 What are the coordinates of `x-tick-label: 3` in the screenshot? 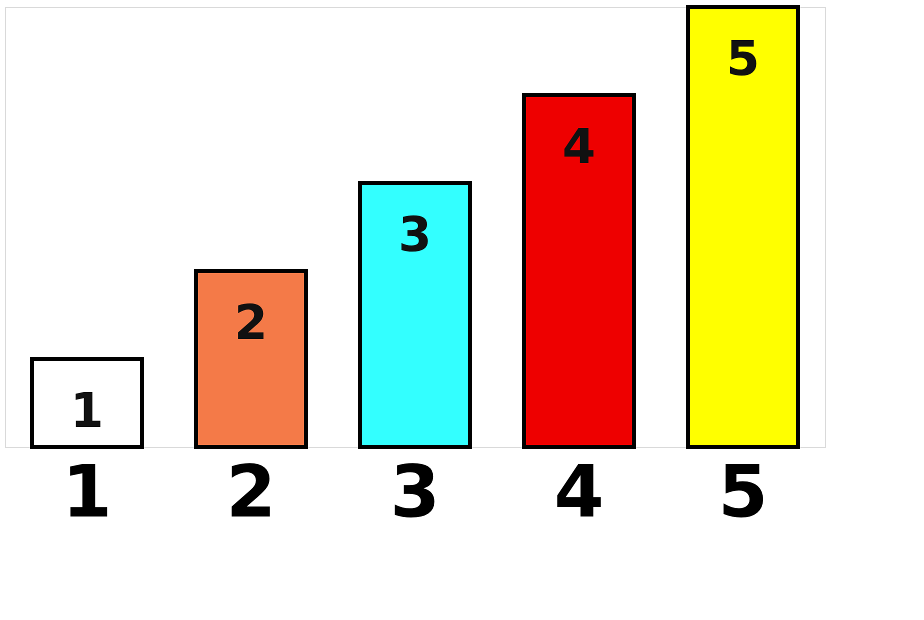 It's located at (415, 492).